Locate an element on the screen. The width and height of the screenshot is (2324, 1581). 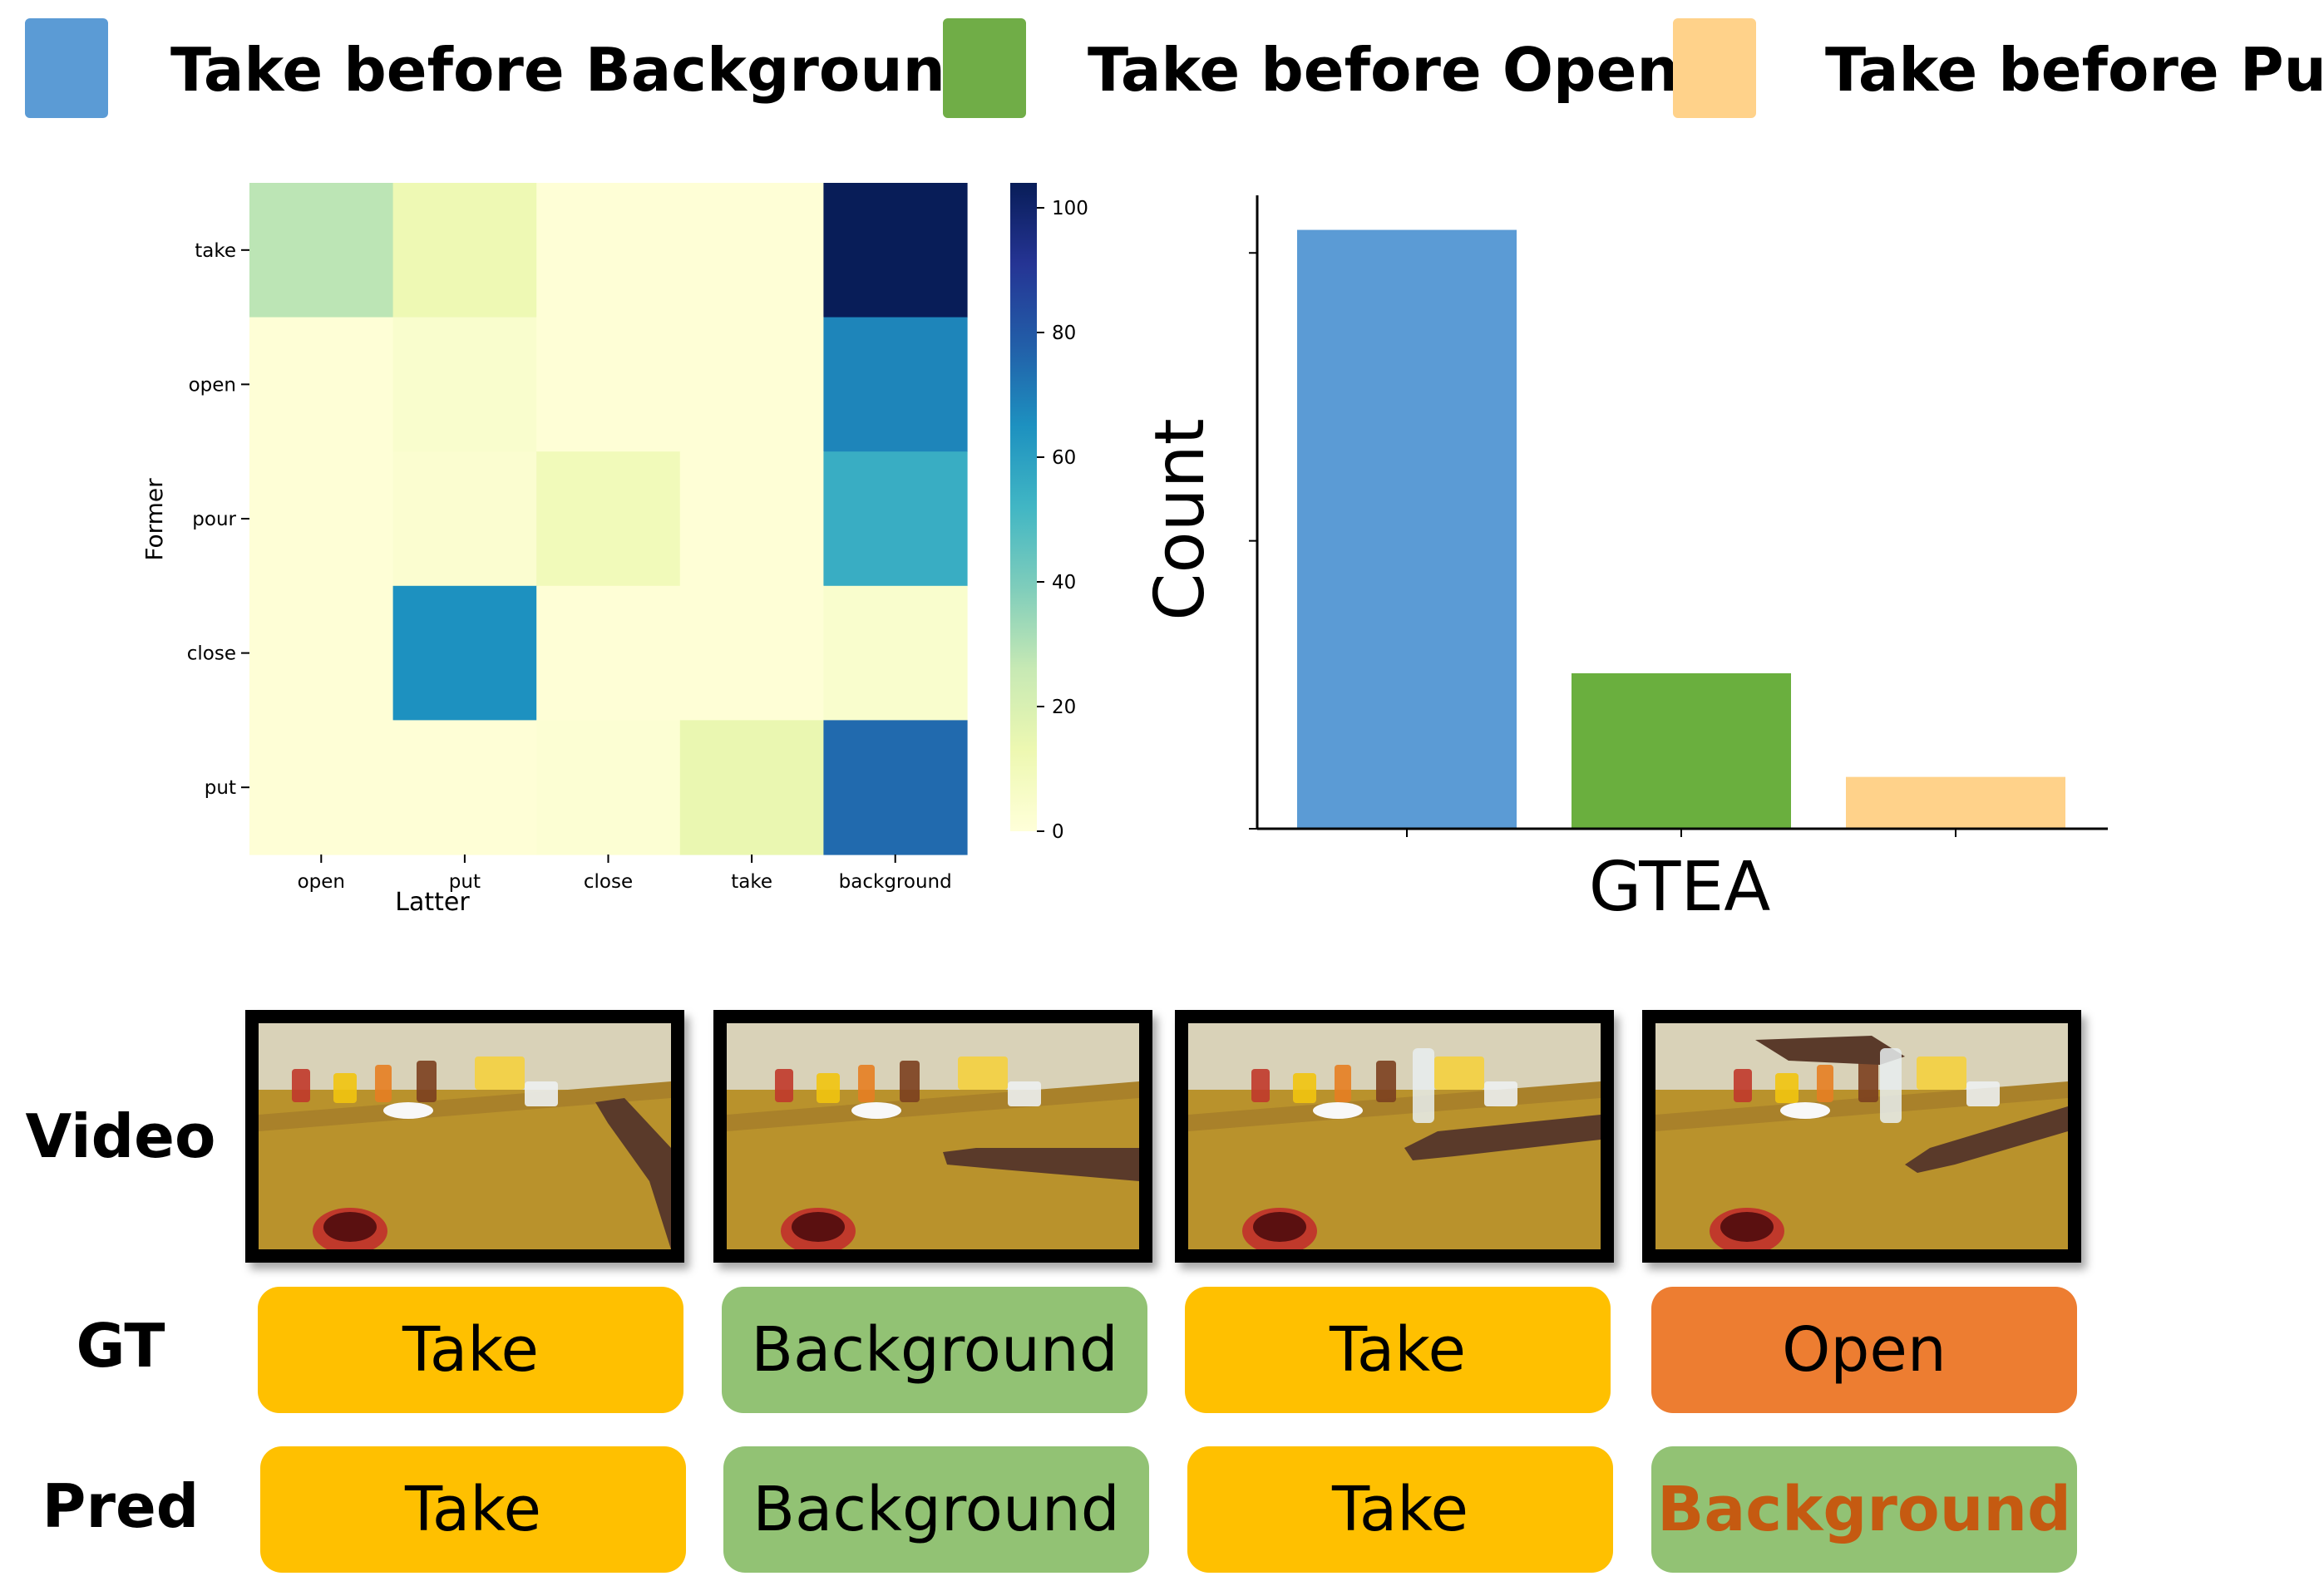
x-tick-label: take is located at coordinates (751, 882).